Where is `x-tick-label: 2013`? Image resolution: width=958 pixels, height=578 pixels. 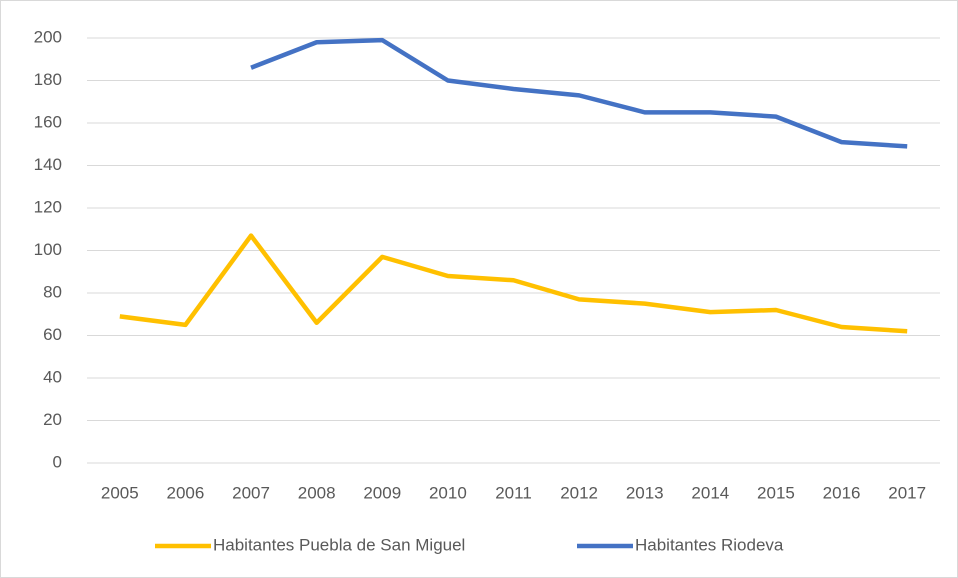 x-tick-label: 2013 is located at coordinates (645, 492).